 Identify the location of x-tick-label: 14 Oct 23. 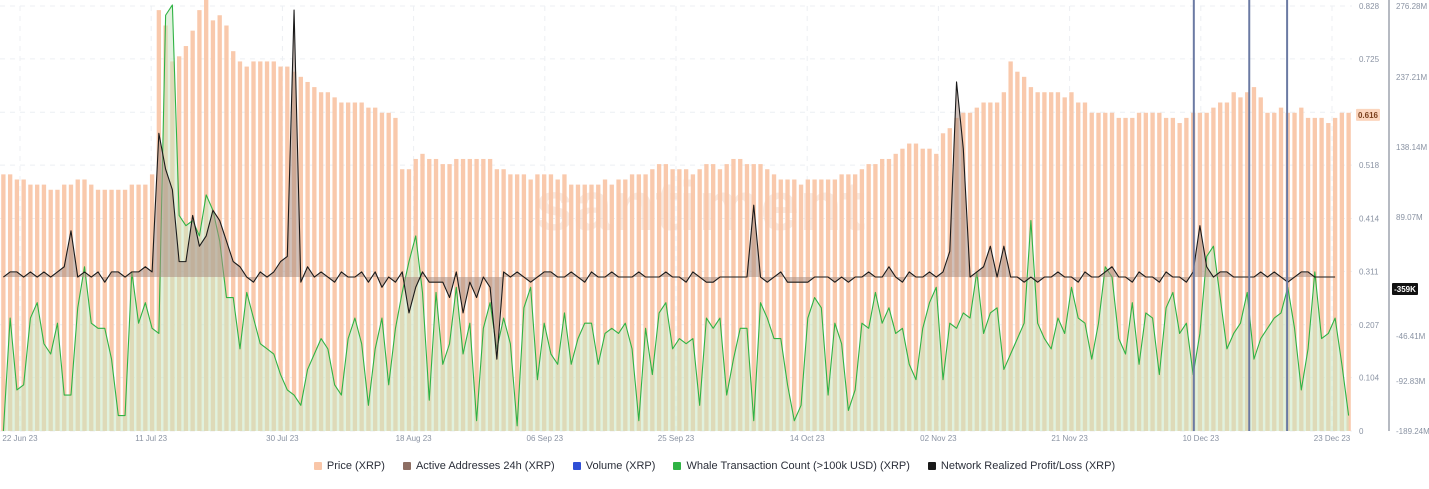
(807, 438).